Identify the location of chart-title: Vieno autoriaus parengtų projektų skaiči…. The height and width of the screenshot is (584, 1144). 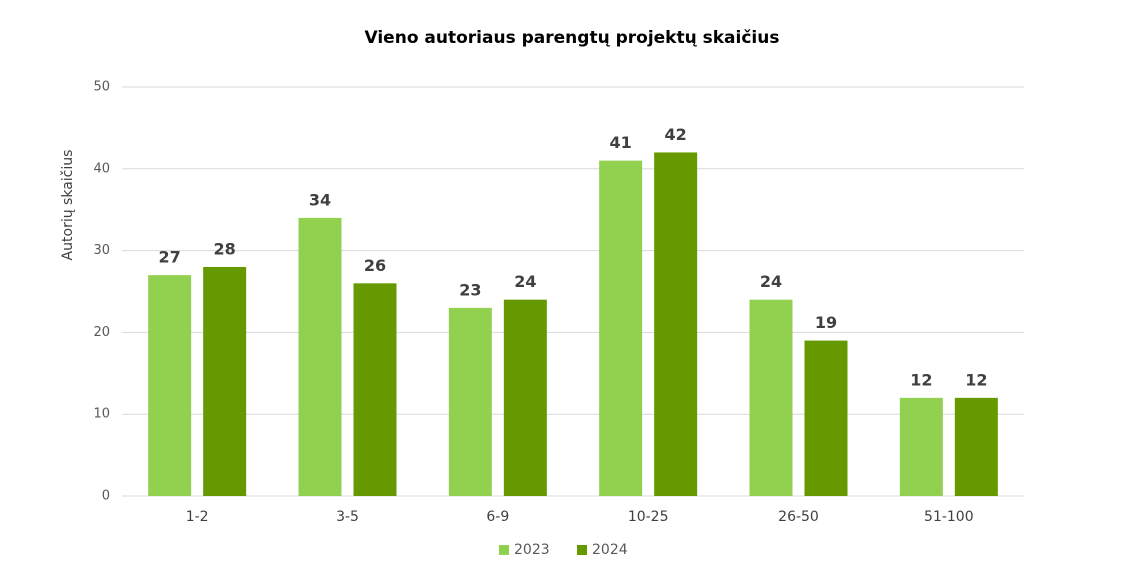
(572, 38).